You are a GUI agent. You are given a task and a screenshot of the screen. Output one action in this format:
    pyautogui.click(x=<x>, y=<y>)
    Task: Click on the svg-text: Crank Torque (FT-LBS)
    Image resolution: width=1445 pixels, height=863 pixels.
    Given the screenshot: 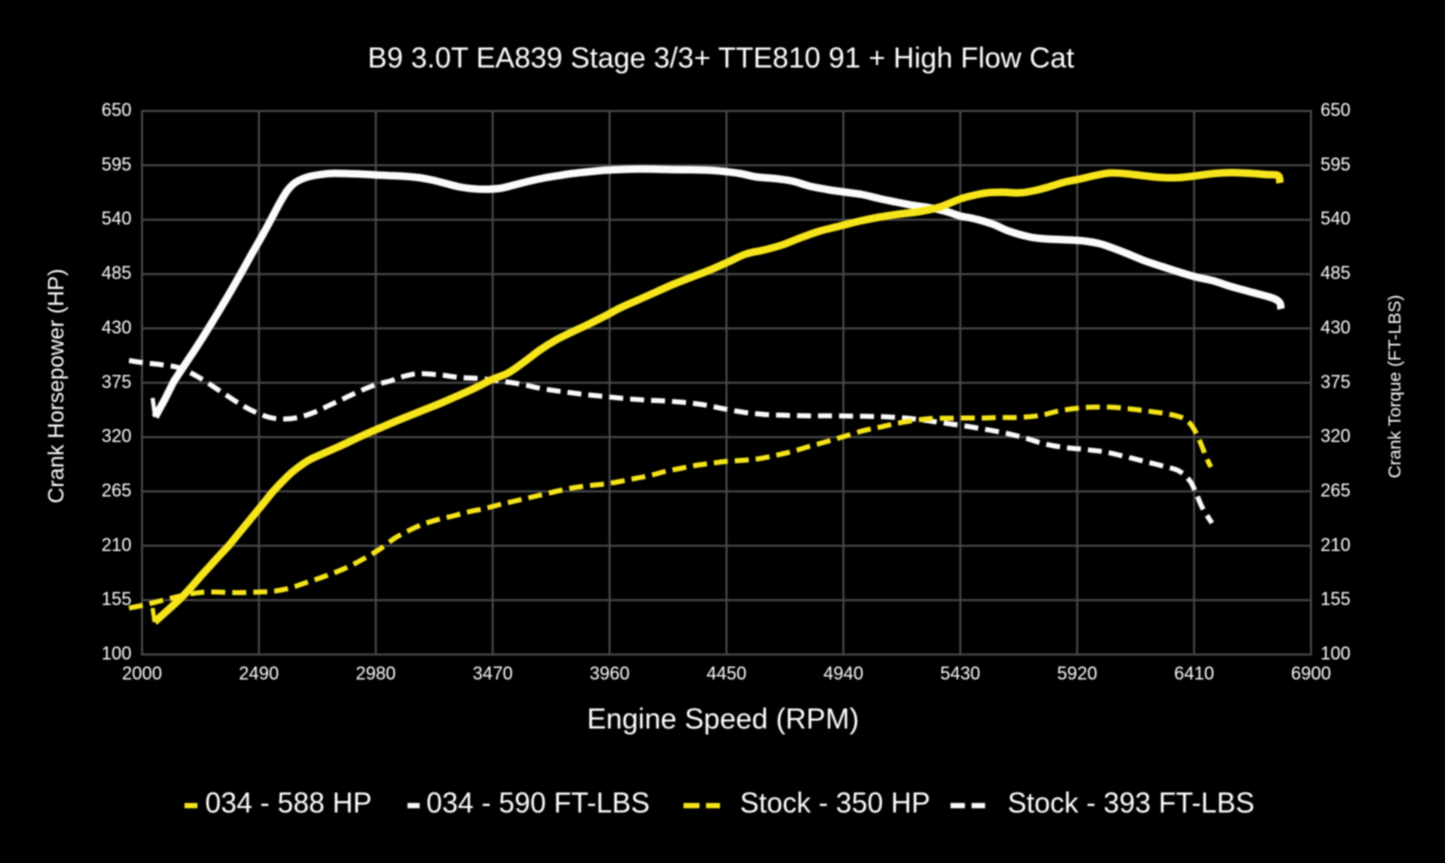 What is the action you would take?
    pyautogui.click(x=1395, y=386)
    